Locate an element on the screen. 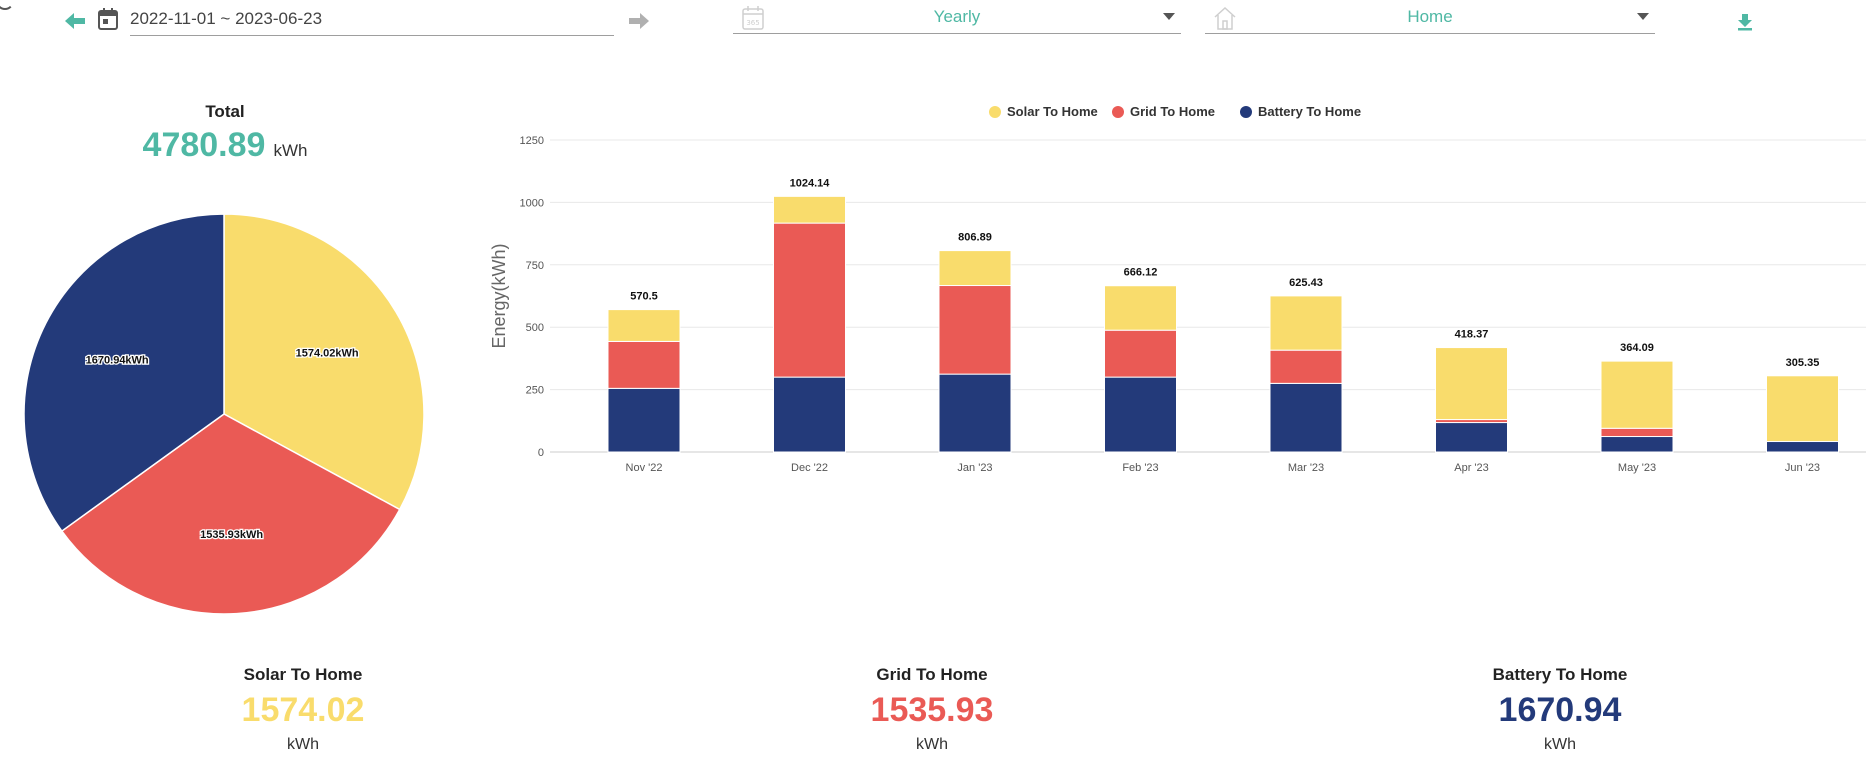 The image size is (1866, 761). bar-total-label: 1024.14 is located at coordinates (810, 183).